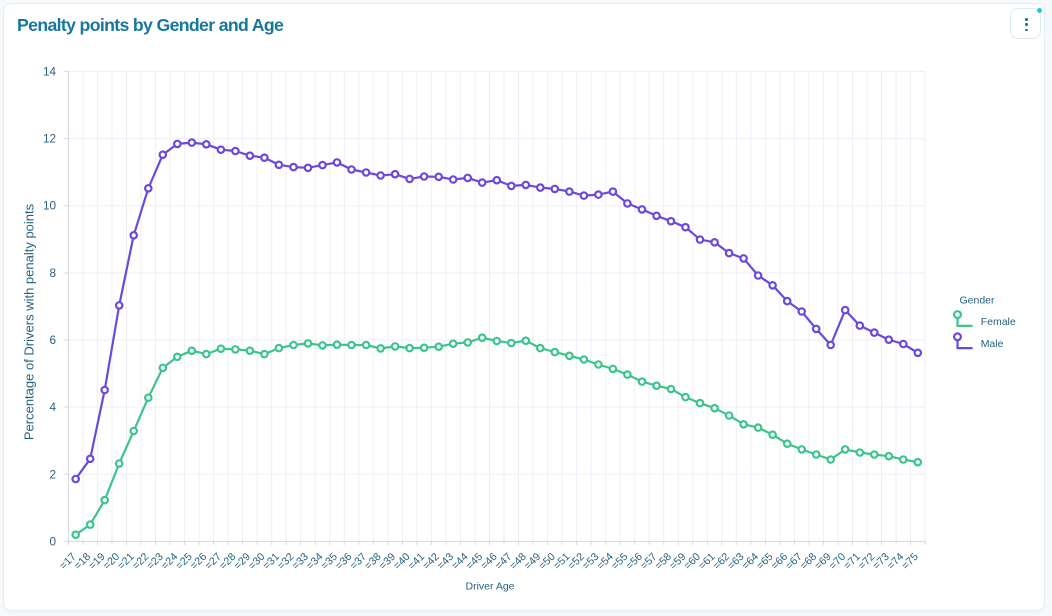 The width and height of the screenshot is (1052, 616). Describe the element at coordinates (992, 344) in the screenshot. I see `svg-text: Male` at that location.